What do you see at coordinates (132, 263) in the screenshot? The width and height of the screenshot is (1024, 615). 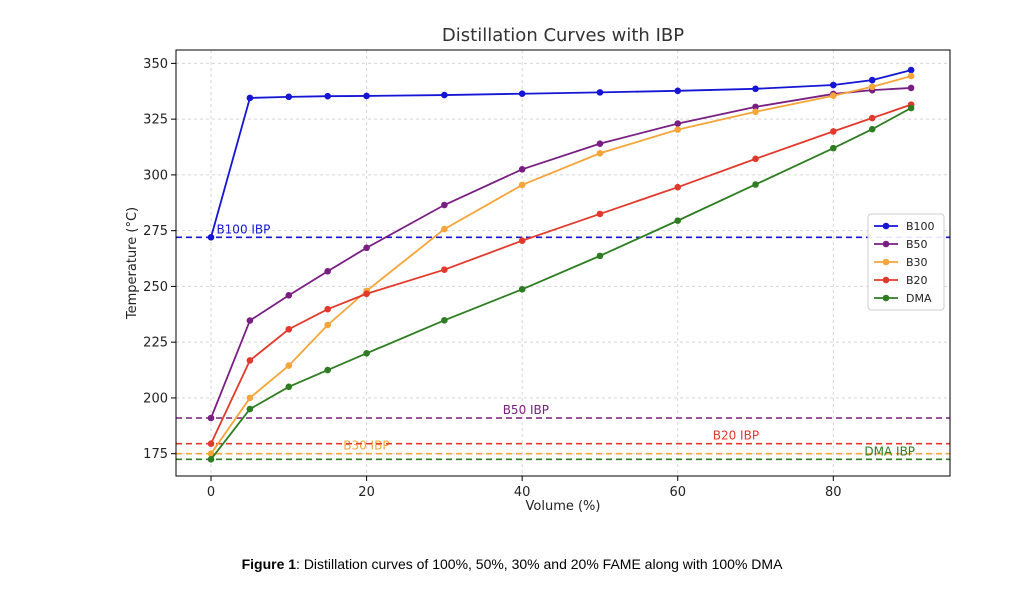 I see `y-axis-title: Temperature (°C)` at bounding box center [132, 263].